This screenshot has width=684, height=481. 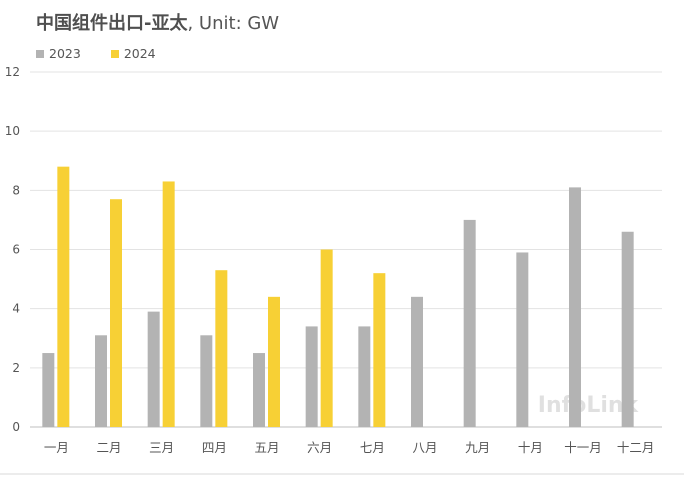 What do you see at coordinates (16, 427) in the screenshot?
I see `y-tick-label: 0` at bounding box center [16, 427].